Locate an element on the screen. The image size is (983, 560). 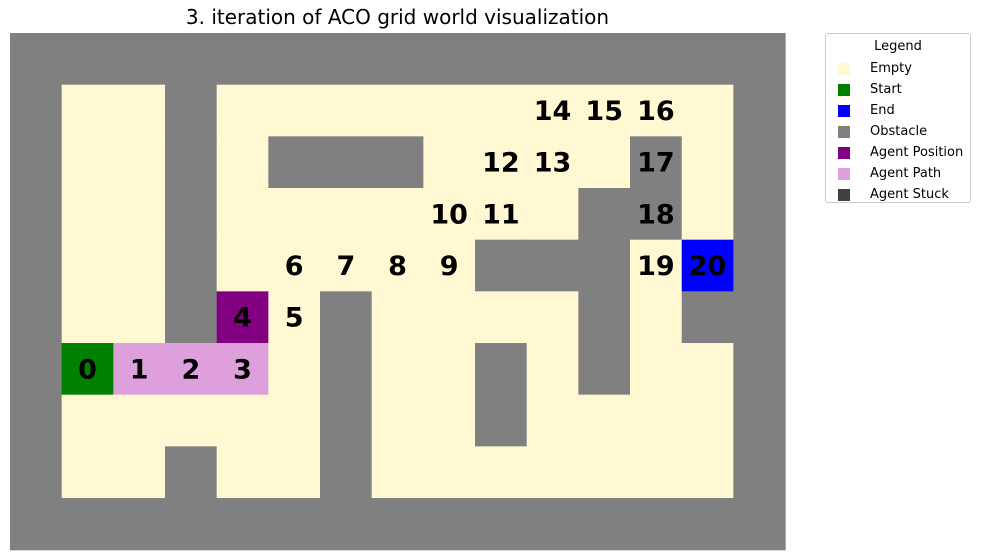
cell-end is located at coordinates (707, 265).